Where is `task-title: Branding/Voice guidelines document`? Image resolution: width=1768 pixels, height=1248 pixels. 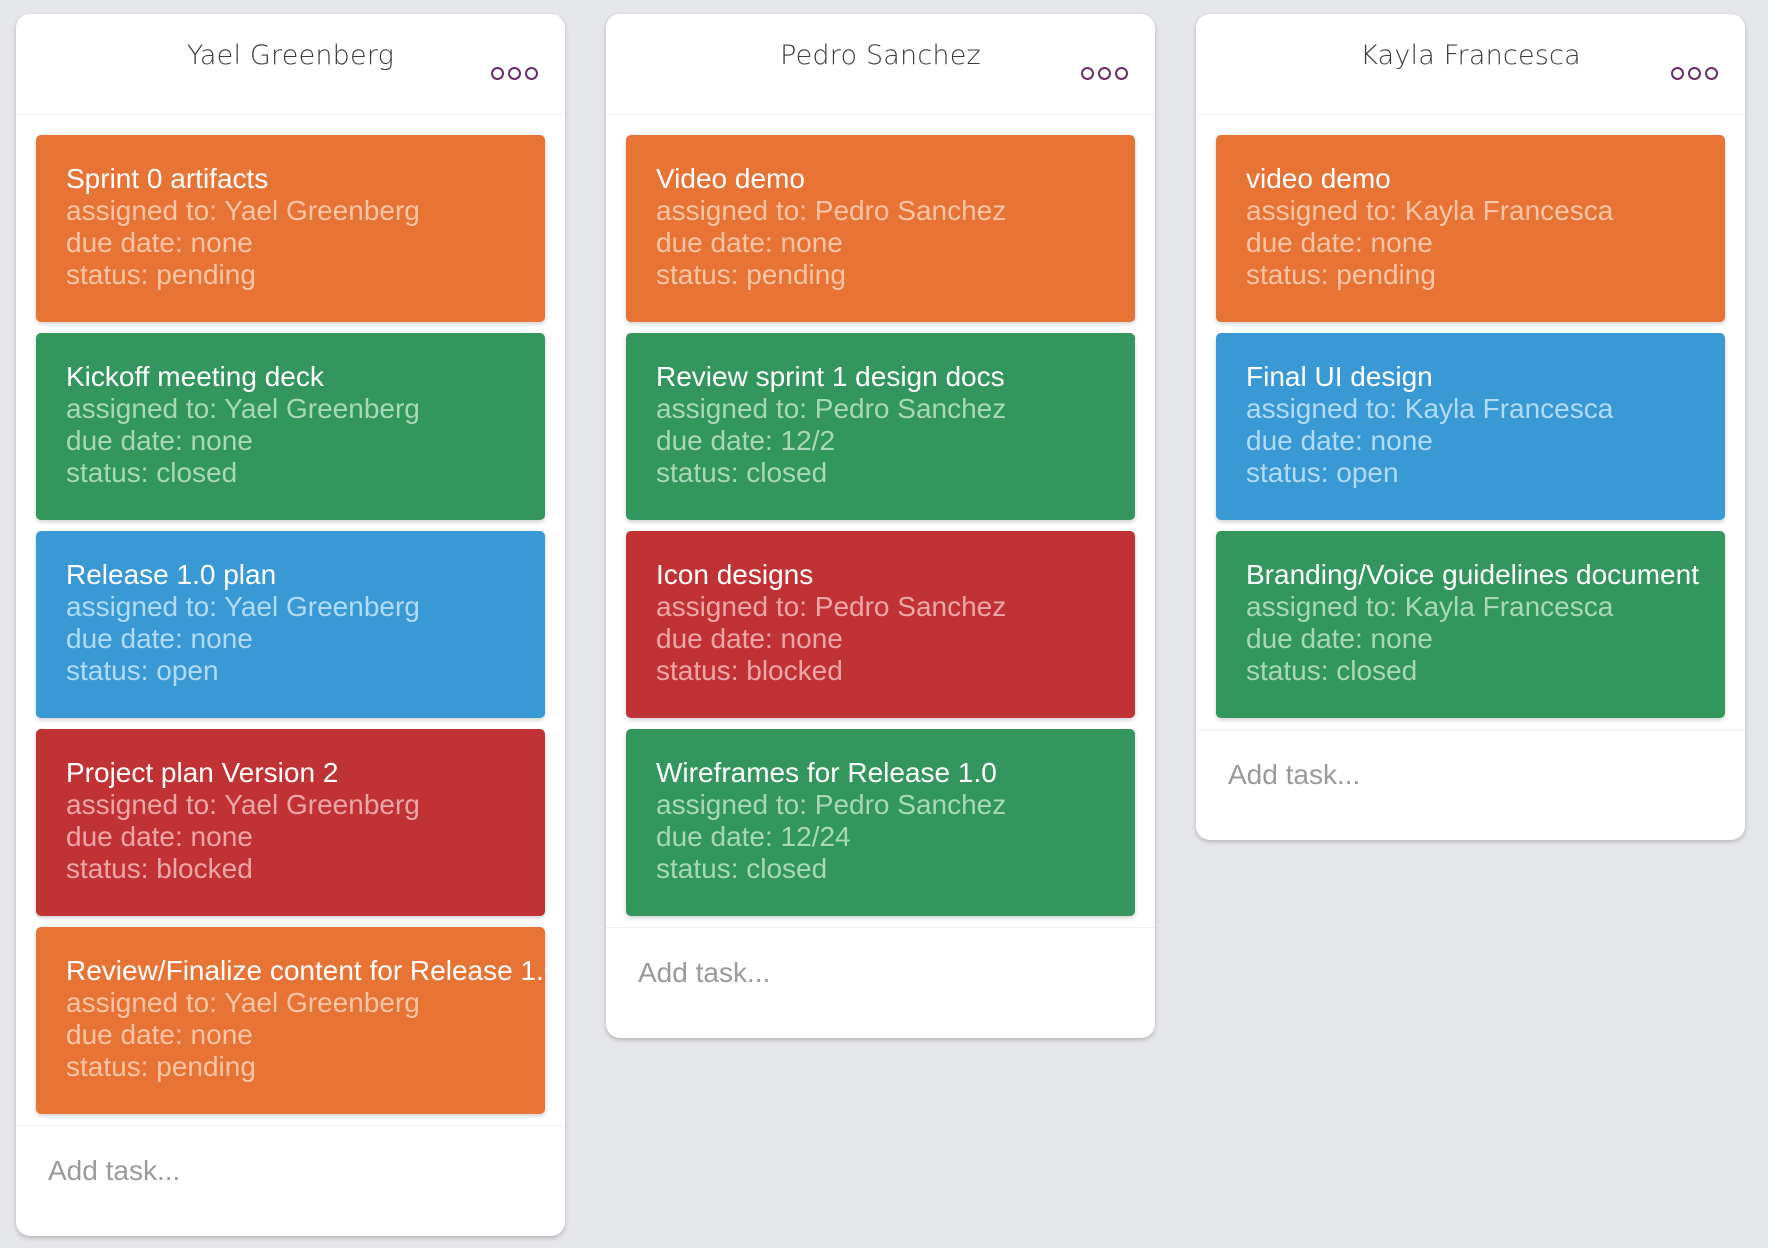
task-title: Branding/Voice guidelines document is located at coordinates (1472, 574).